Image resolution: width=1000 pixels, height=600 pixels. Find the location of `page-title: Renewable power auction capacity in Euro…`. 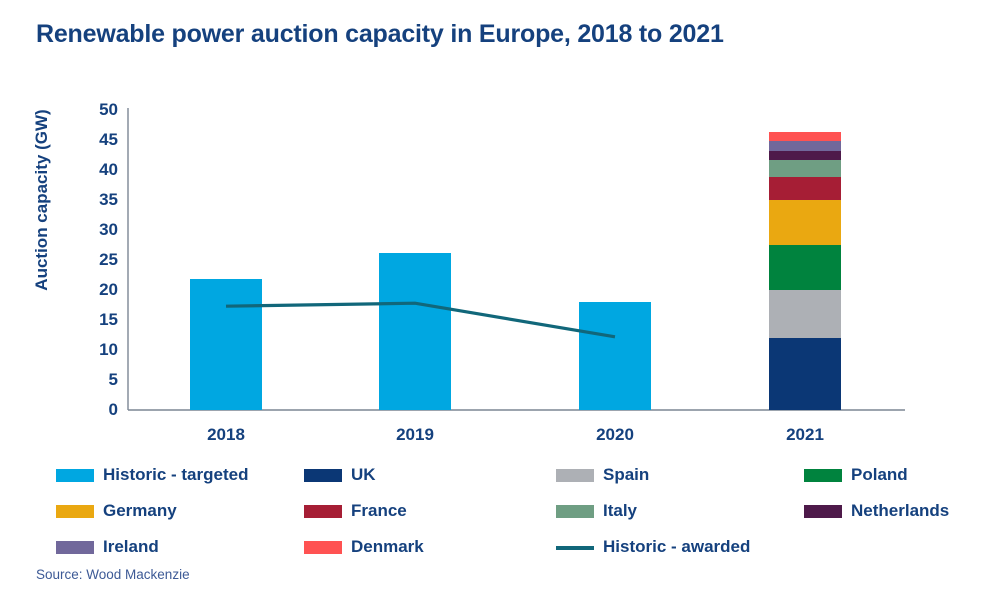

page-title: Renewable power auction capacity in Euro… is located at coordinates (380, 34).